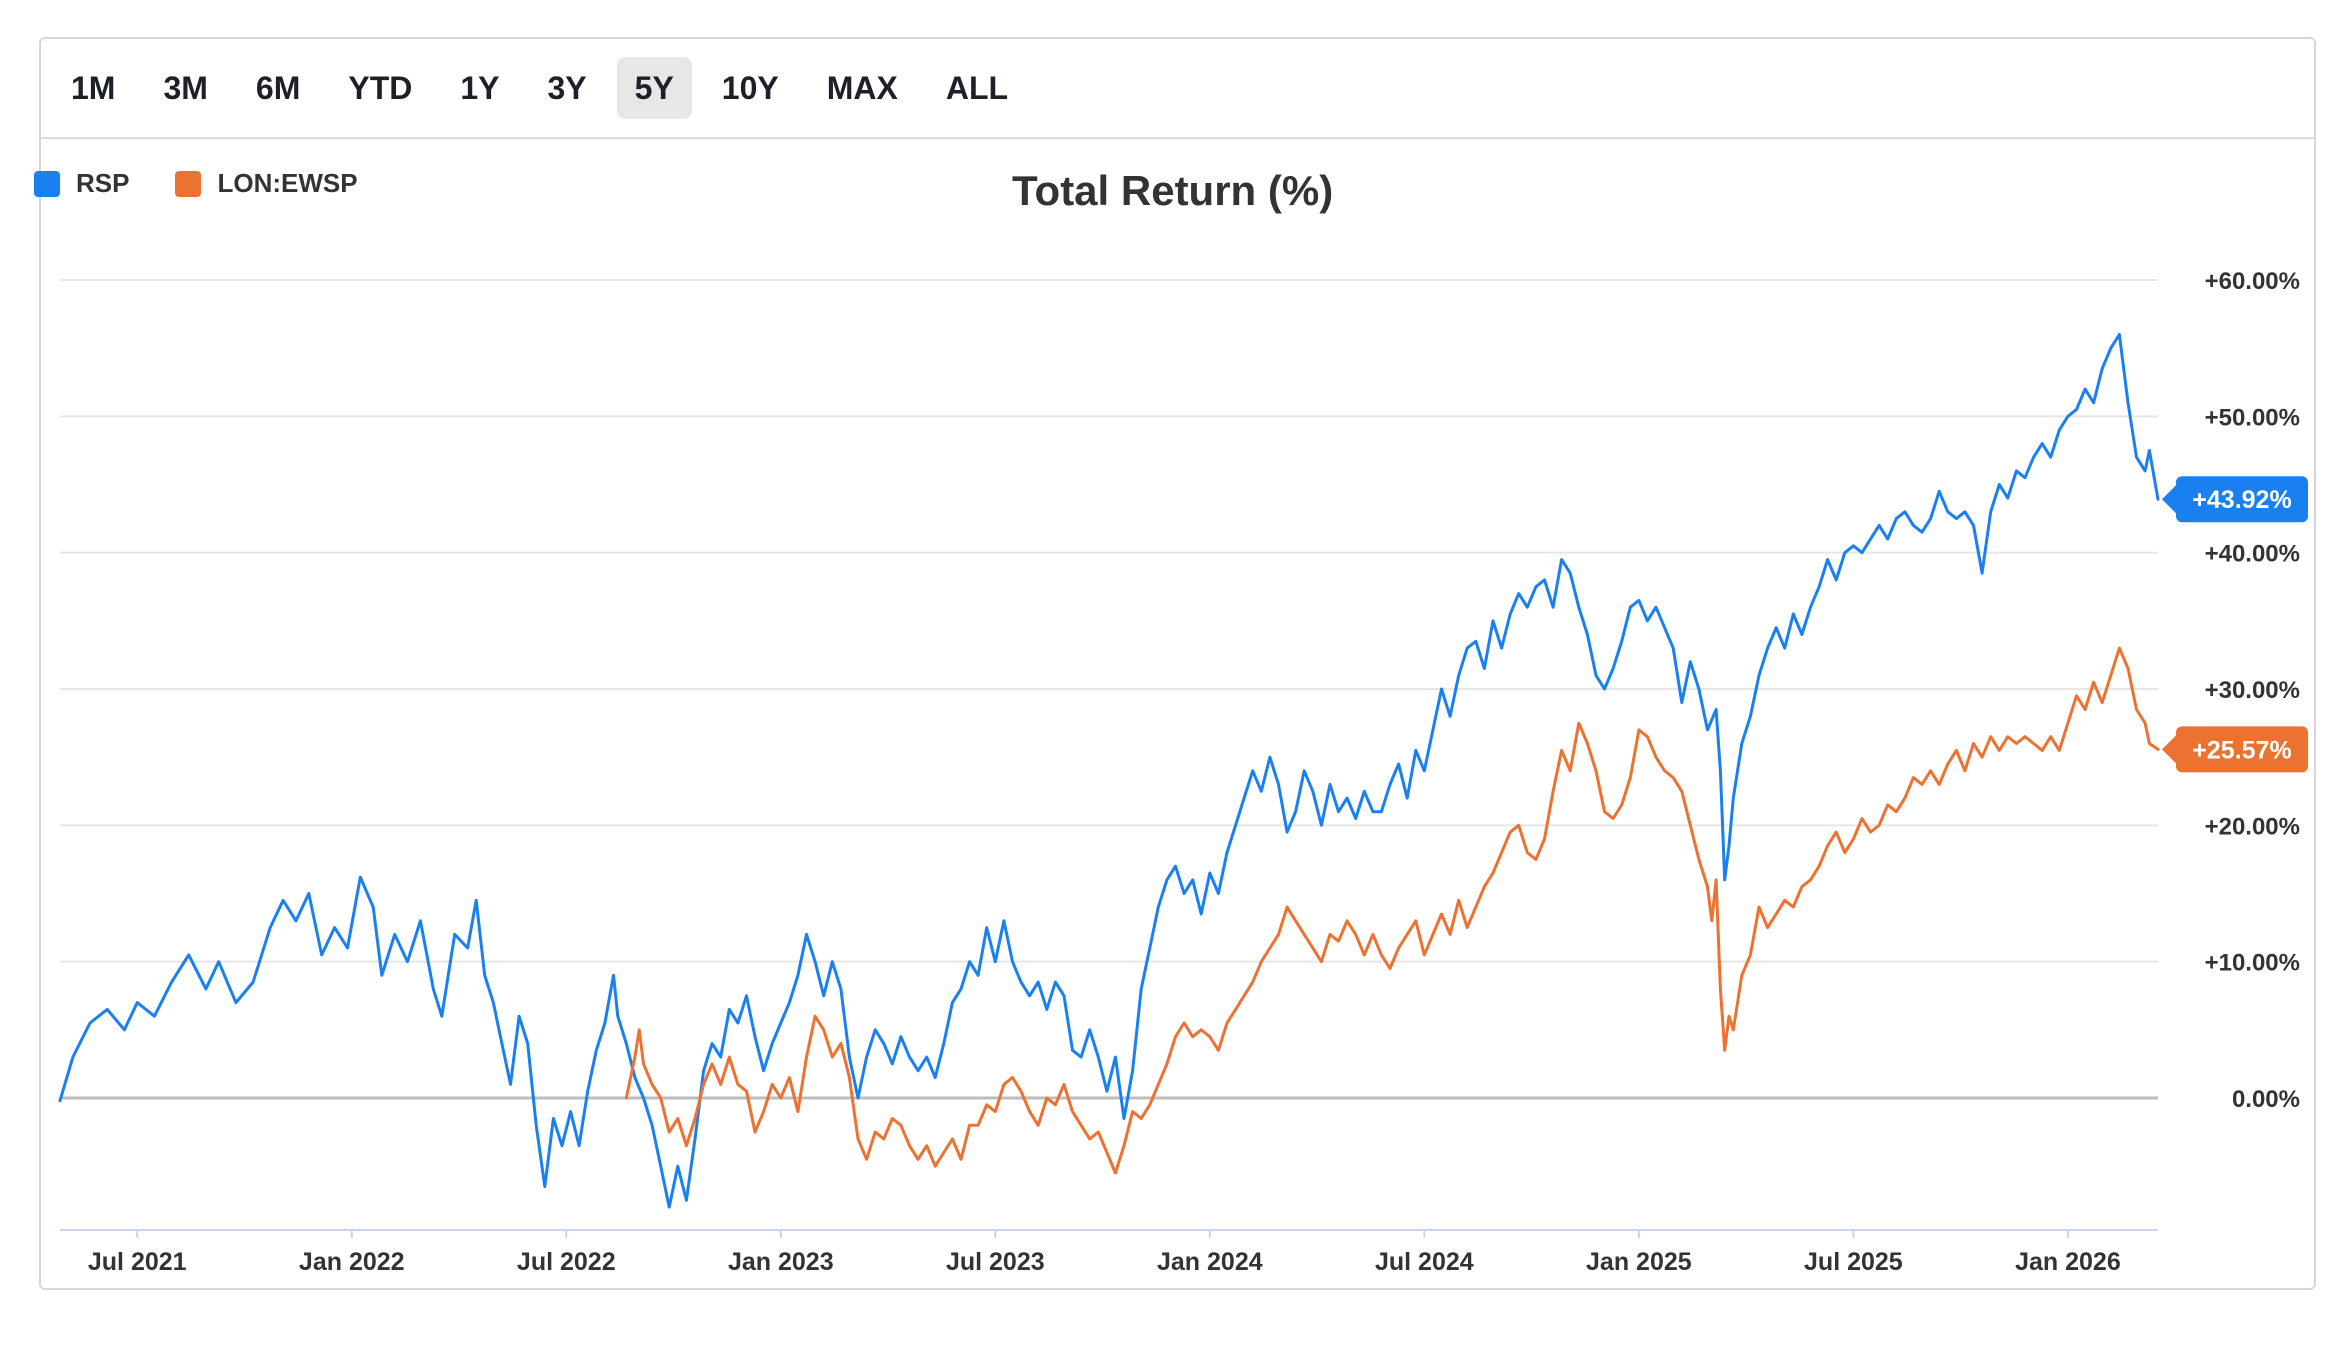 The width and height of the screenshot is (2346, 1346). What do you see at coordinates (2252, 690) in the screenshot?
I see `y-tick-label-3: +30.00%` at bounding box center [2252, 690].